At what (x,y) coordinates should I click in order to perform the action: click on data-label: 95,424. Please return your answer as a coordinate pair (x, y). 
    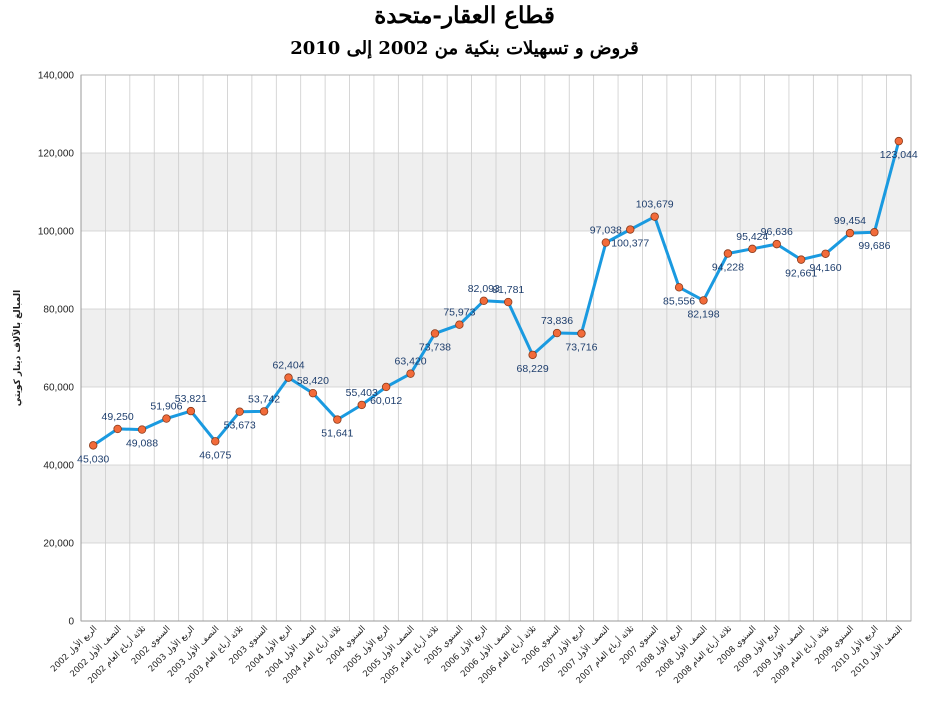
    Looking at the image, I should click on (752, 237).